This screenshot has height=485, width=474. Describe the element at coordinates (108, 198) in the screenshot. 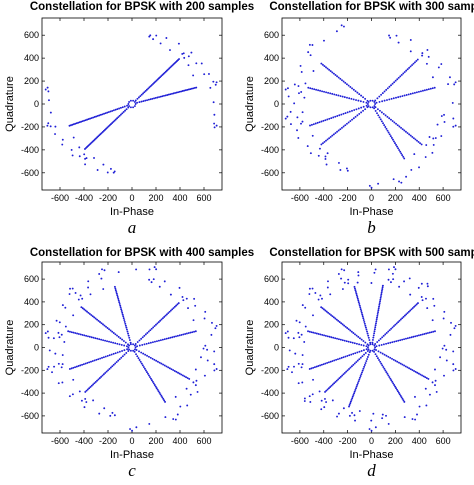

I see `x-tick-label: -200` at that location.